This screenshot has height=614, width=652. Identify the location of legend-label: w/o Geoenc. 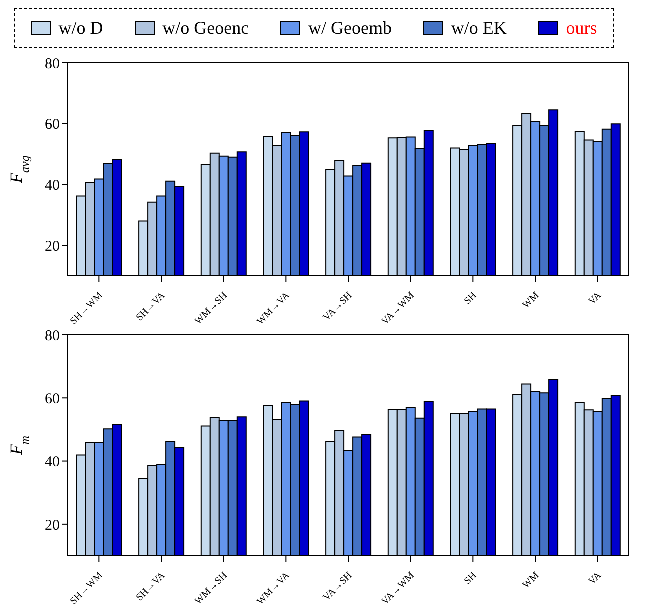
(206, 28).